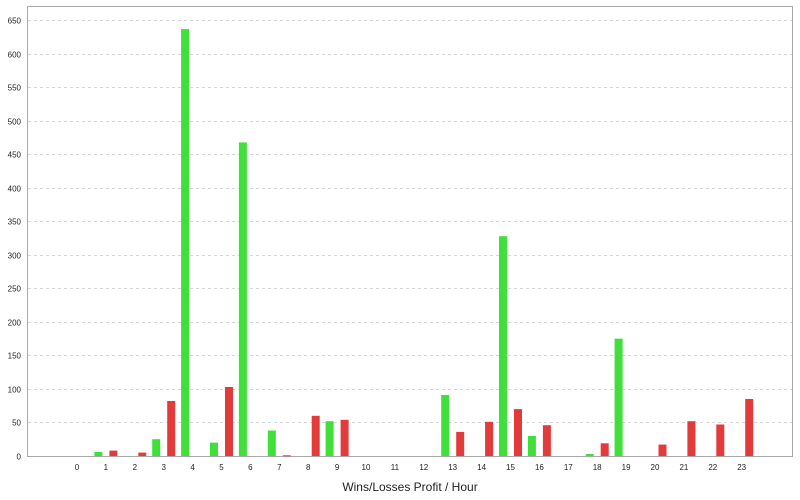 The height and width of the screenshot is (500, 800). What do you see at coordinates (250, 467) in the screenshot?
I see `x-tick-label: 6` at bounding box center [250, 467].